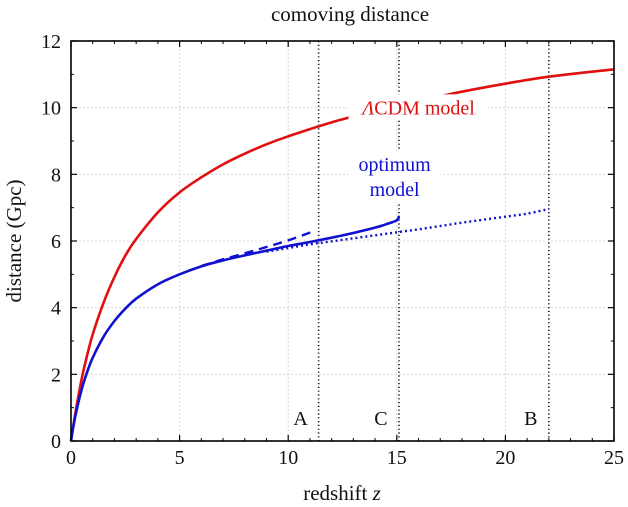  I want to click on y-tick-label: 2, so click(56, 375).